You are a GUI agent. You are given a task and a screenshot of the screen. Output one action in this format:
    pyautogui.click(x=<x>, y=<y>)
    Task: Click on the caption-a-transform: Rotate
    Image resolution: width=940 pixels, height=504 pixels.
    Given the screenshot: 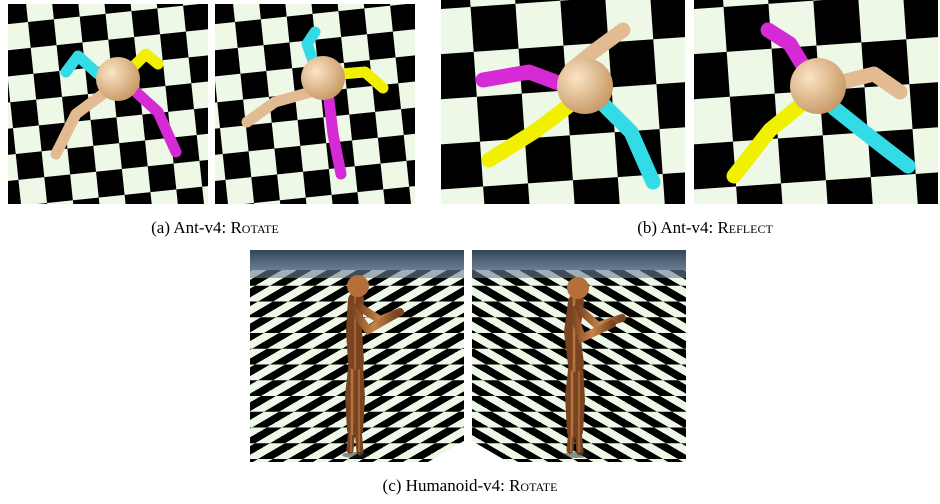 What is the action you would take?
    pyautogui.click(x=254, y=227)
    